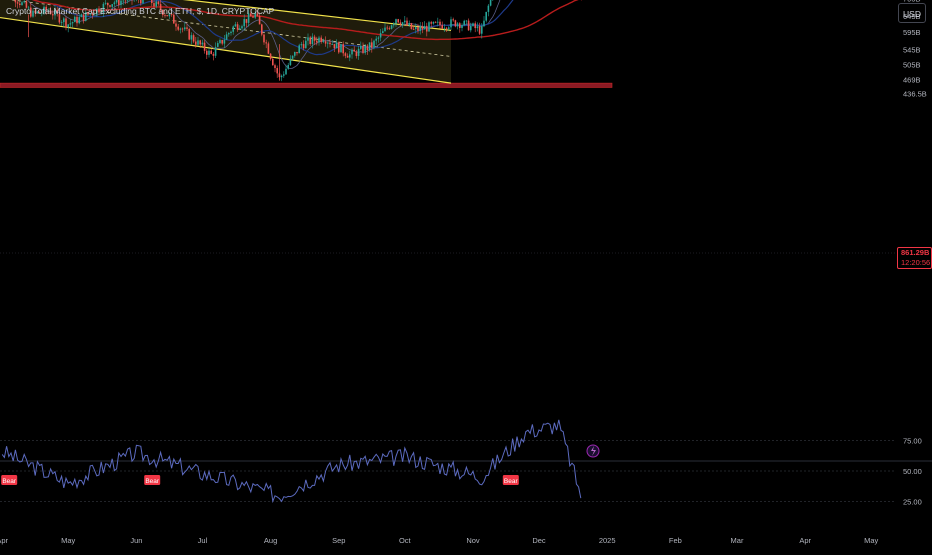 This screenshot has height=555, width=932. What do you see at coordinates (912, 1) in the screenshot?
I see `price-axis-label: 705B` at bounding box center [912, 1].